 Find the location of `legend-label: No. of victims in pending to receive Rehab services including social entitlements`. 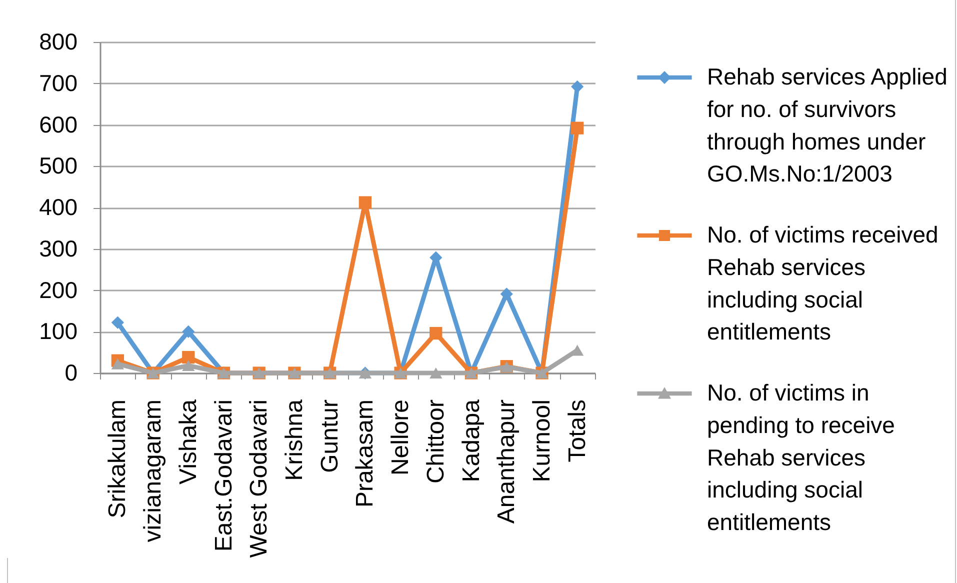

legend-label: No. of victims in pending to receive Rehab services including social entitlements is located at coordinates (801, 458).